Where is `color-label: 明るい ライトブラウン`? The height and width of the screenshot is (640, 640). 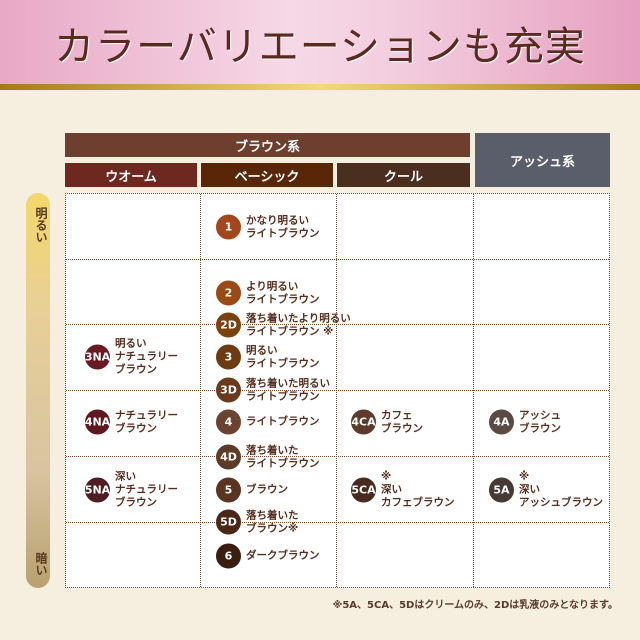
color-label: 明るい ライトブラウン is located at coordinates (283, 356).